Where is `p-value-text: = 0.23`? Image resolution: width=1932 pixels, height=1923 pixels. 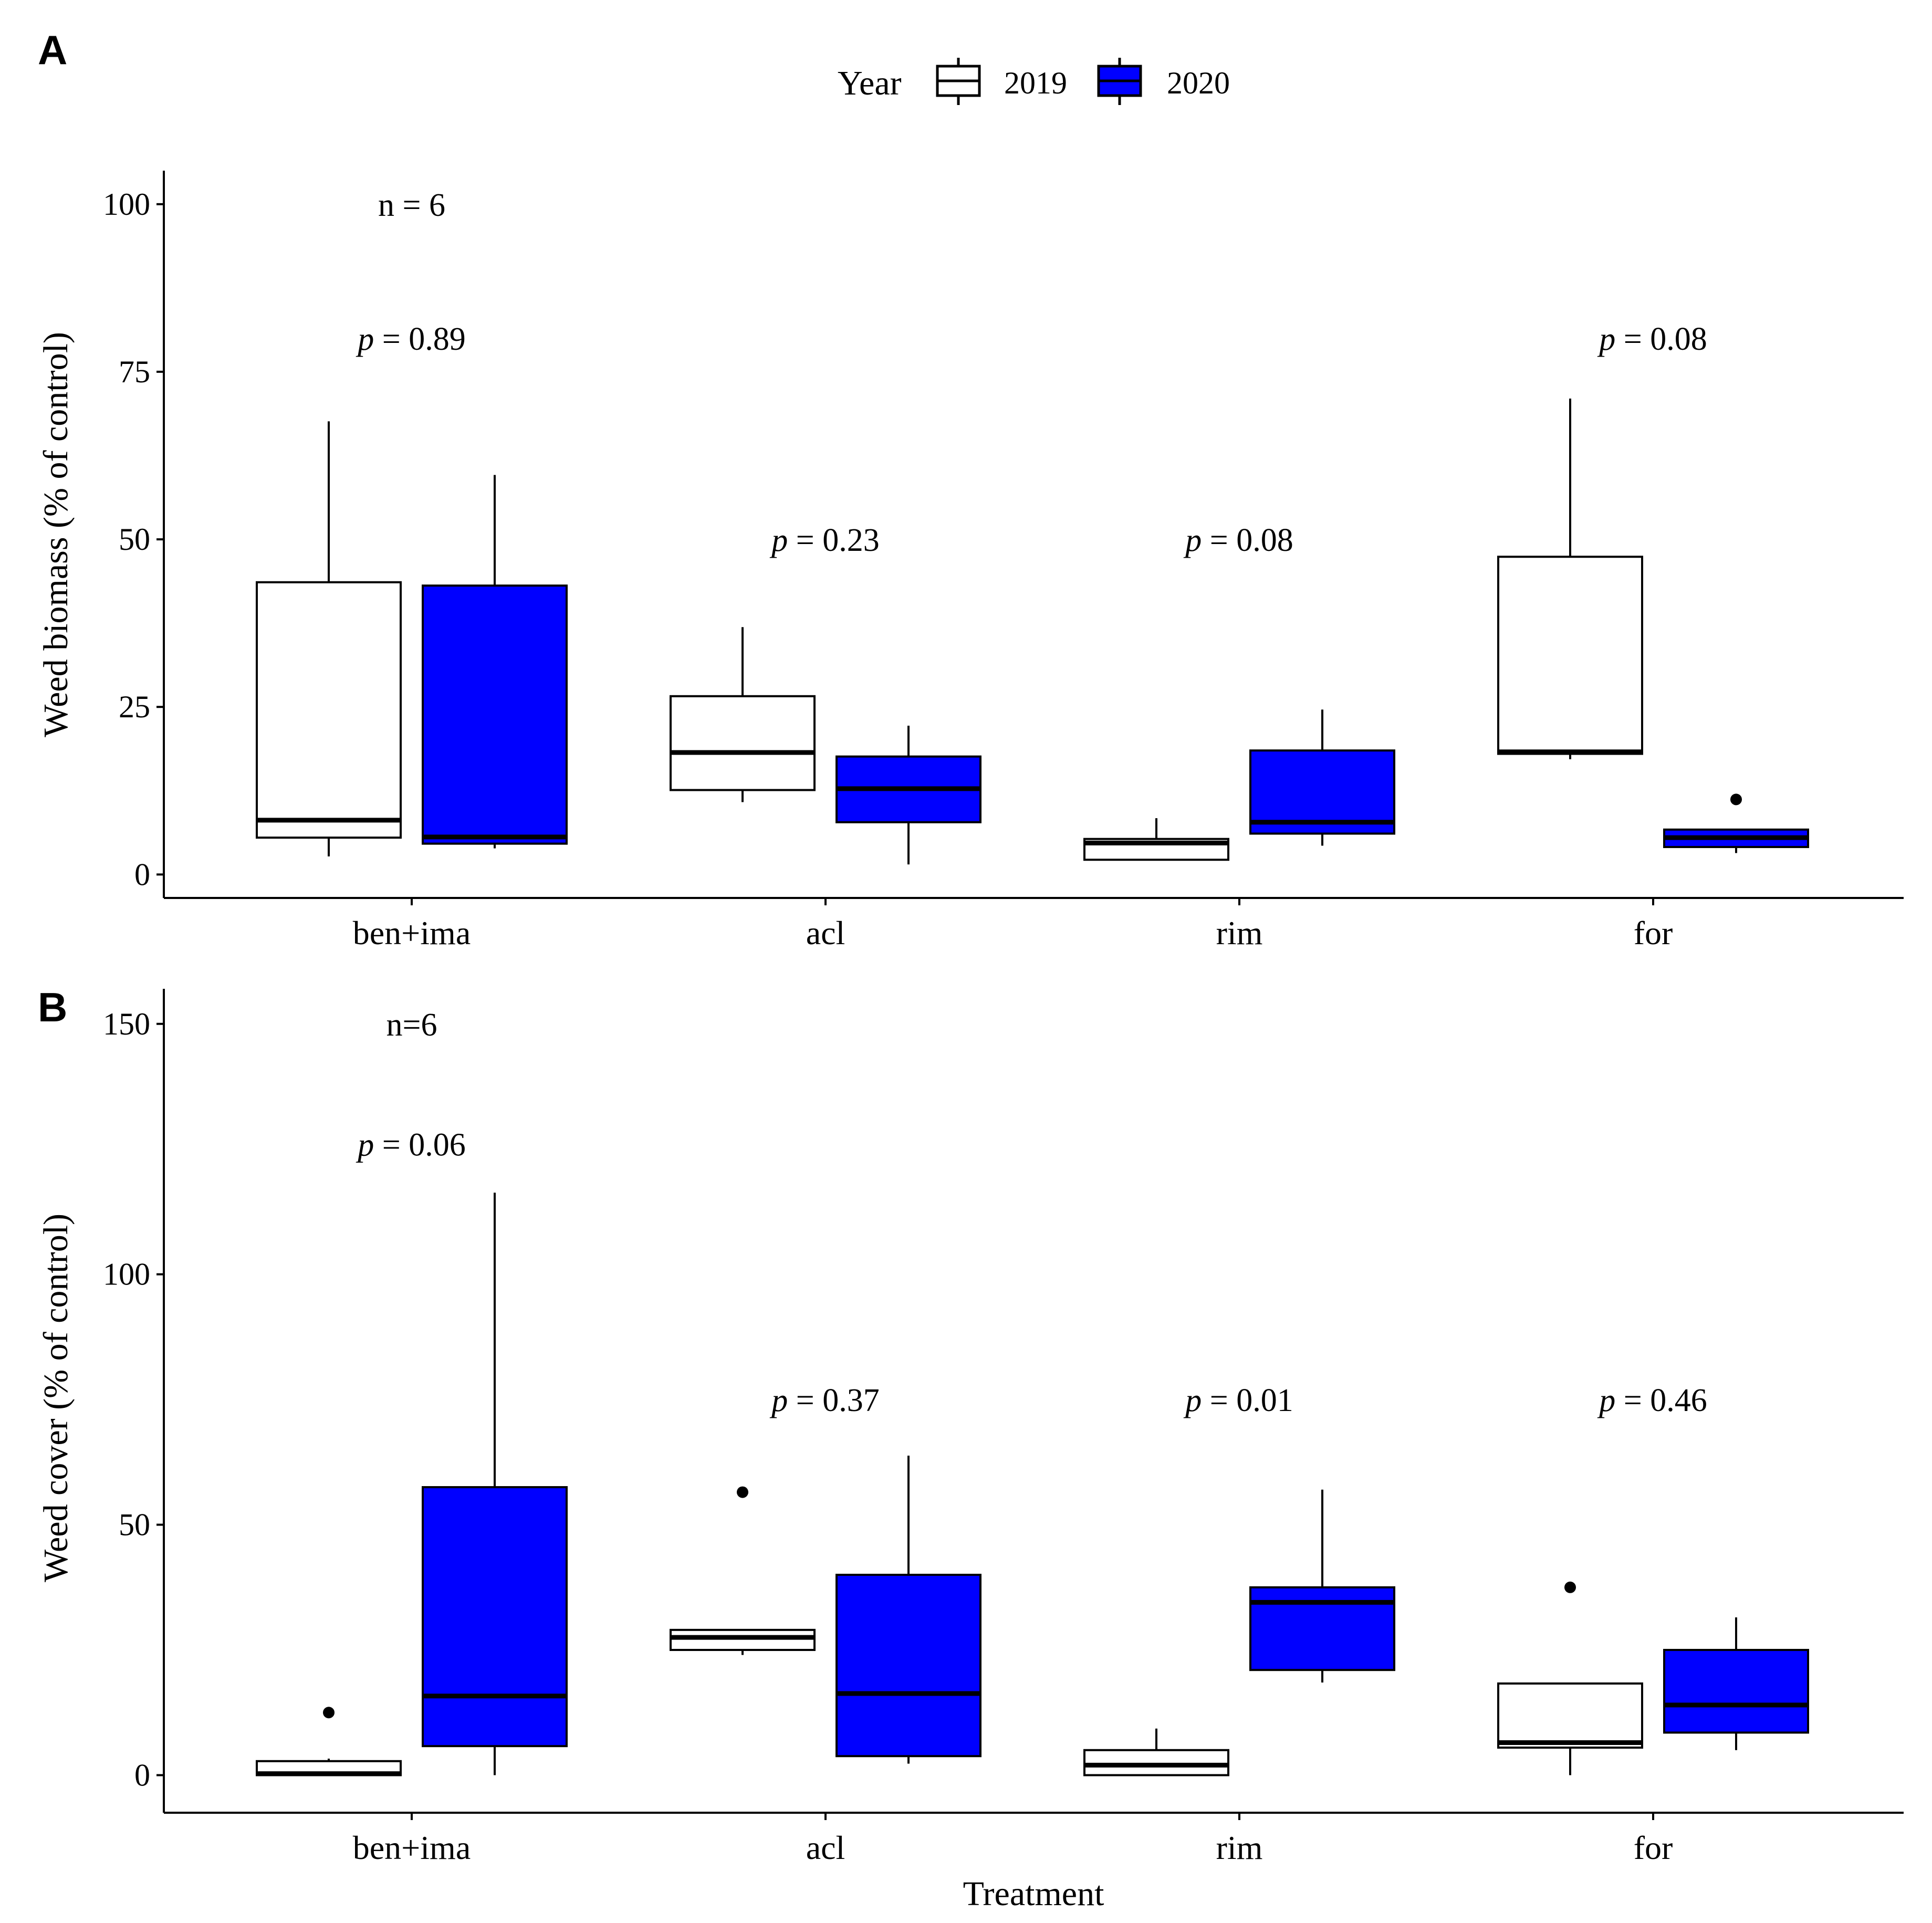 p-value-text: = 0.23 is located at coordinates (834, 540).